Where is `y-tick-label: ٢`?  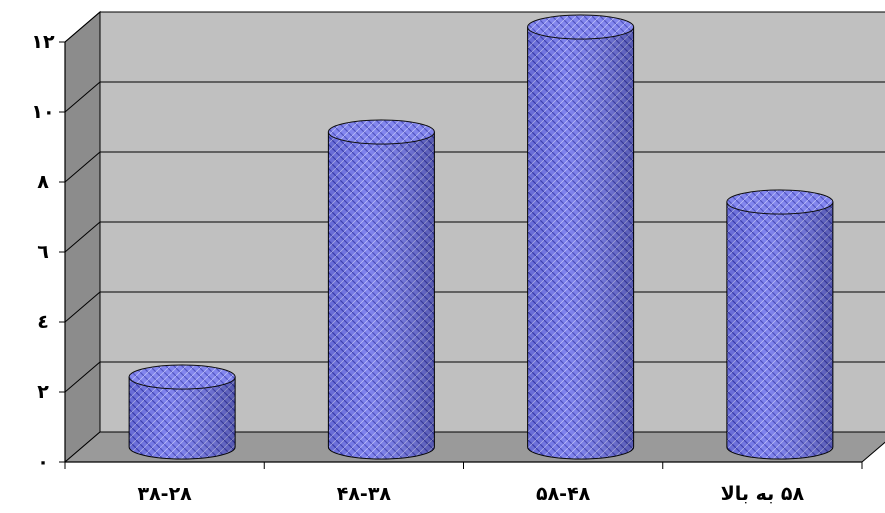
y-tick-label: ٢ is located at coordinates (43, 392).